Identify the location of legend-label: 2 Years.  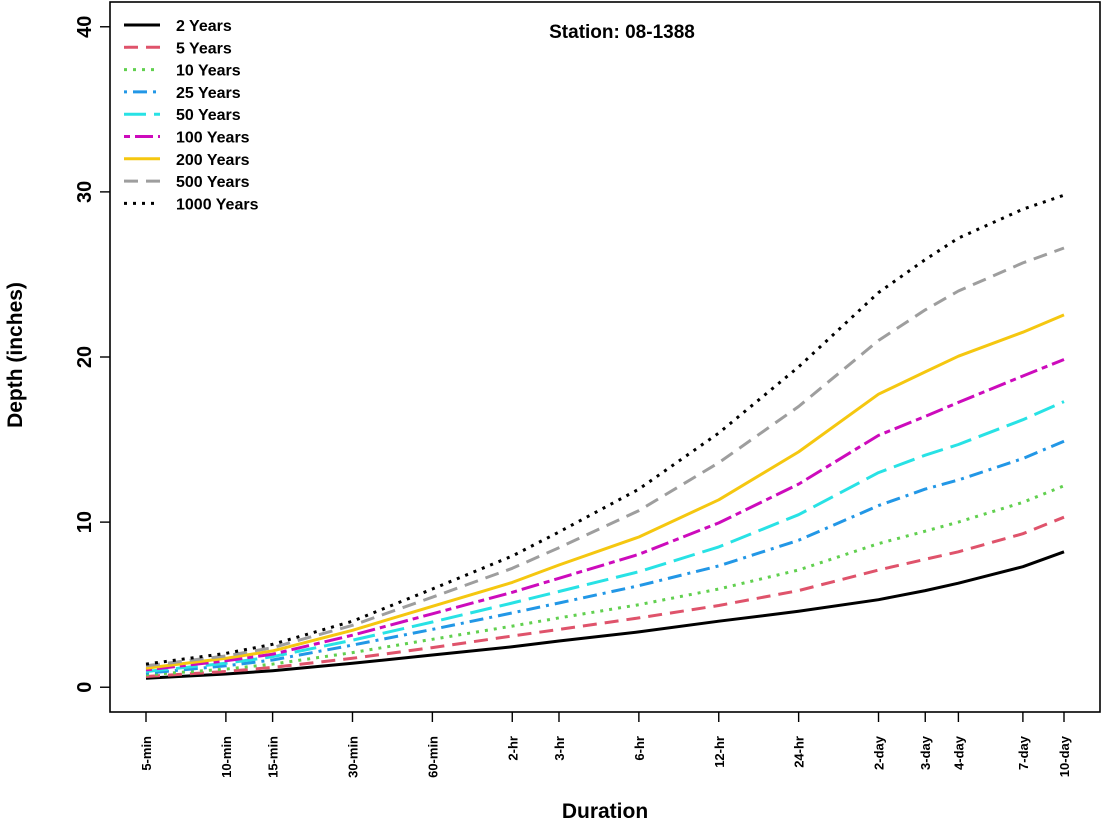
(204, 26).